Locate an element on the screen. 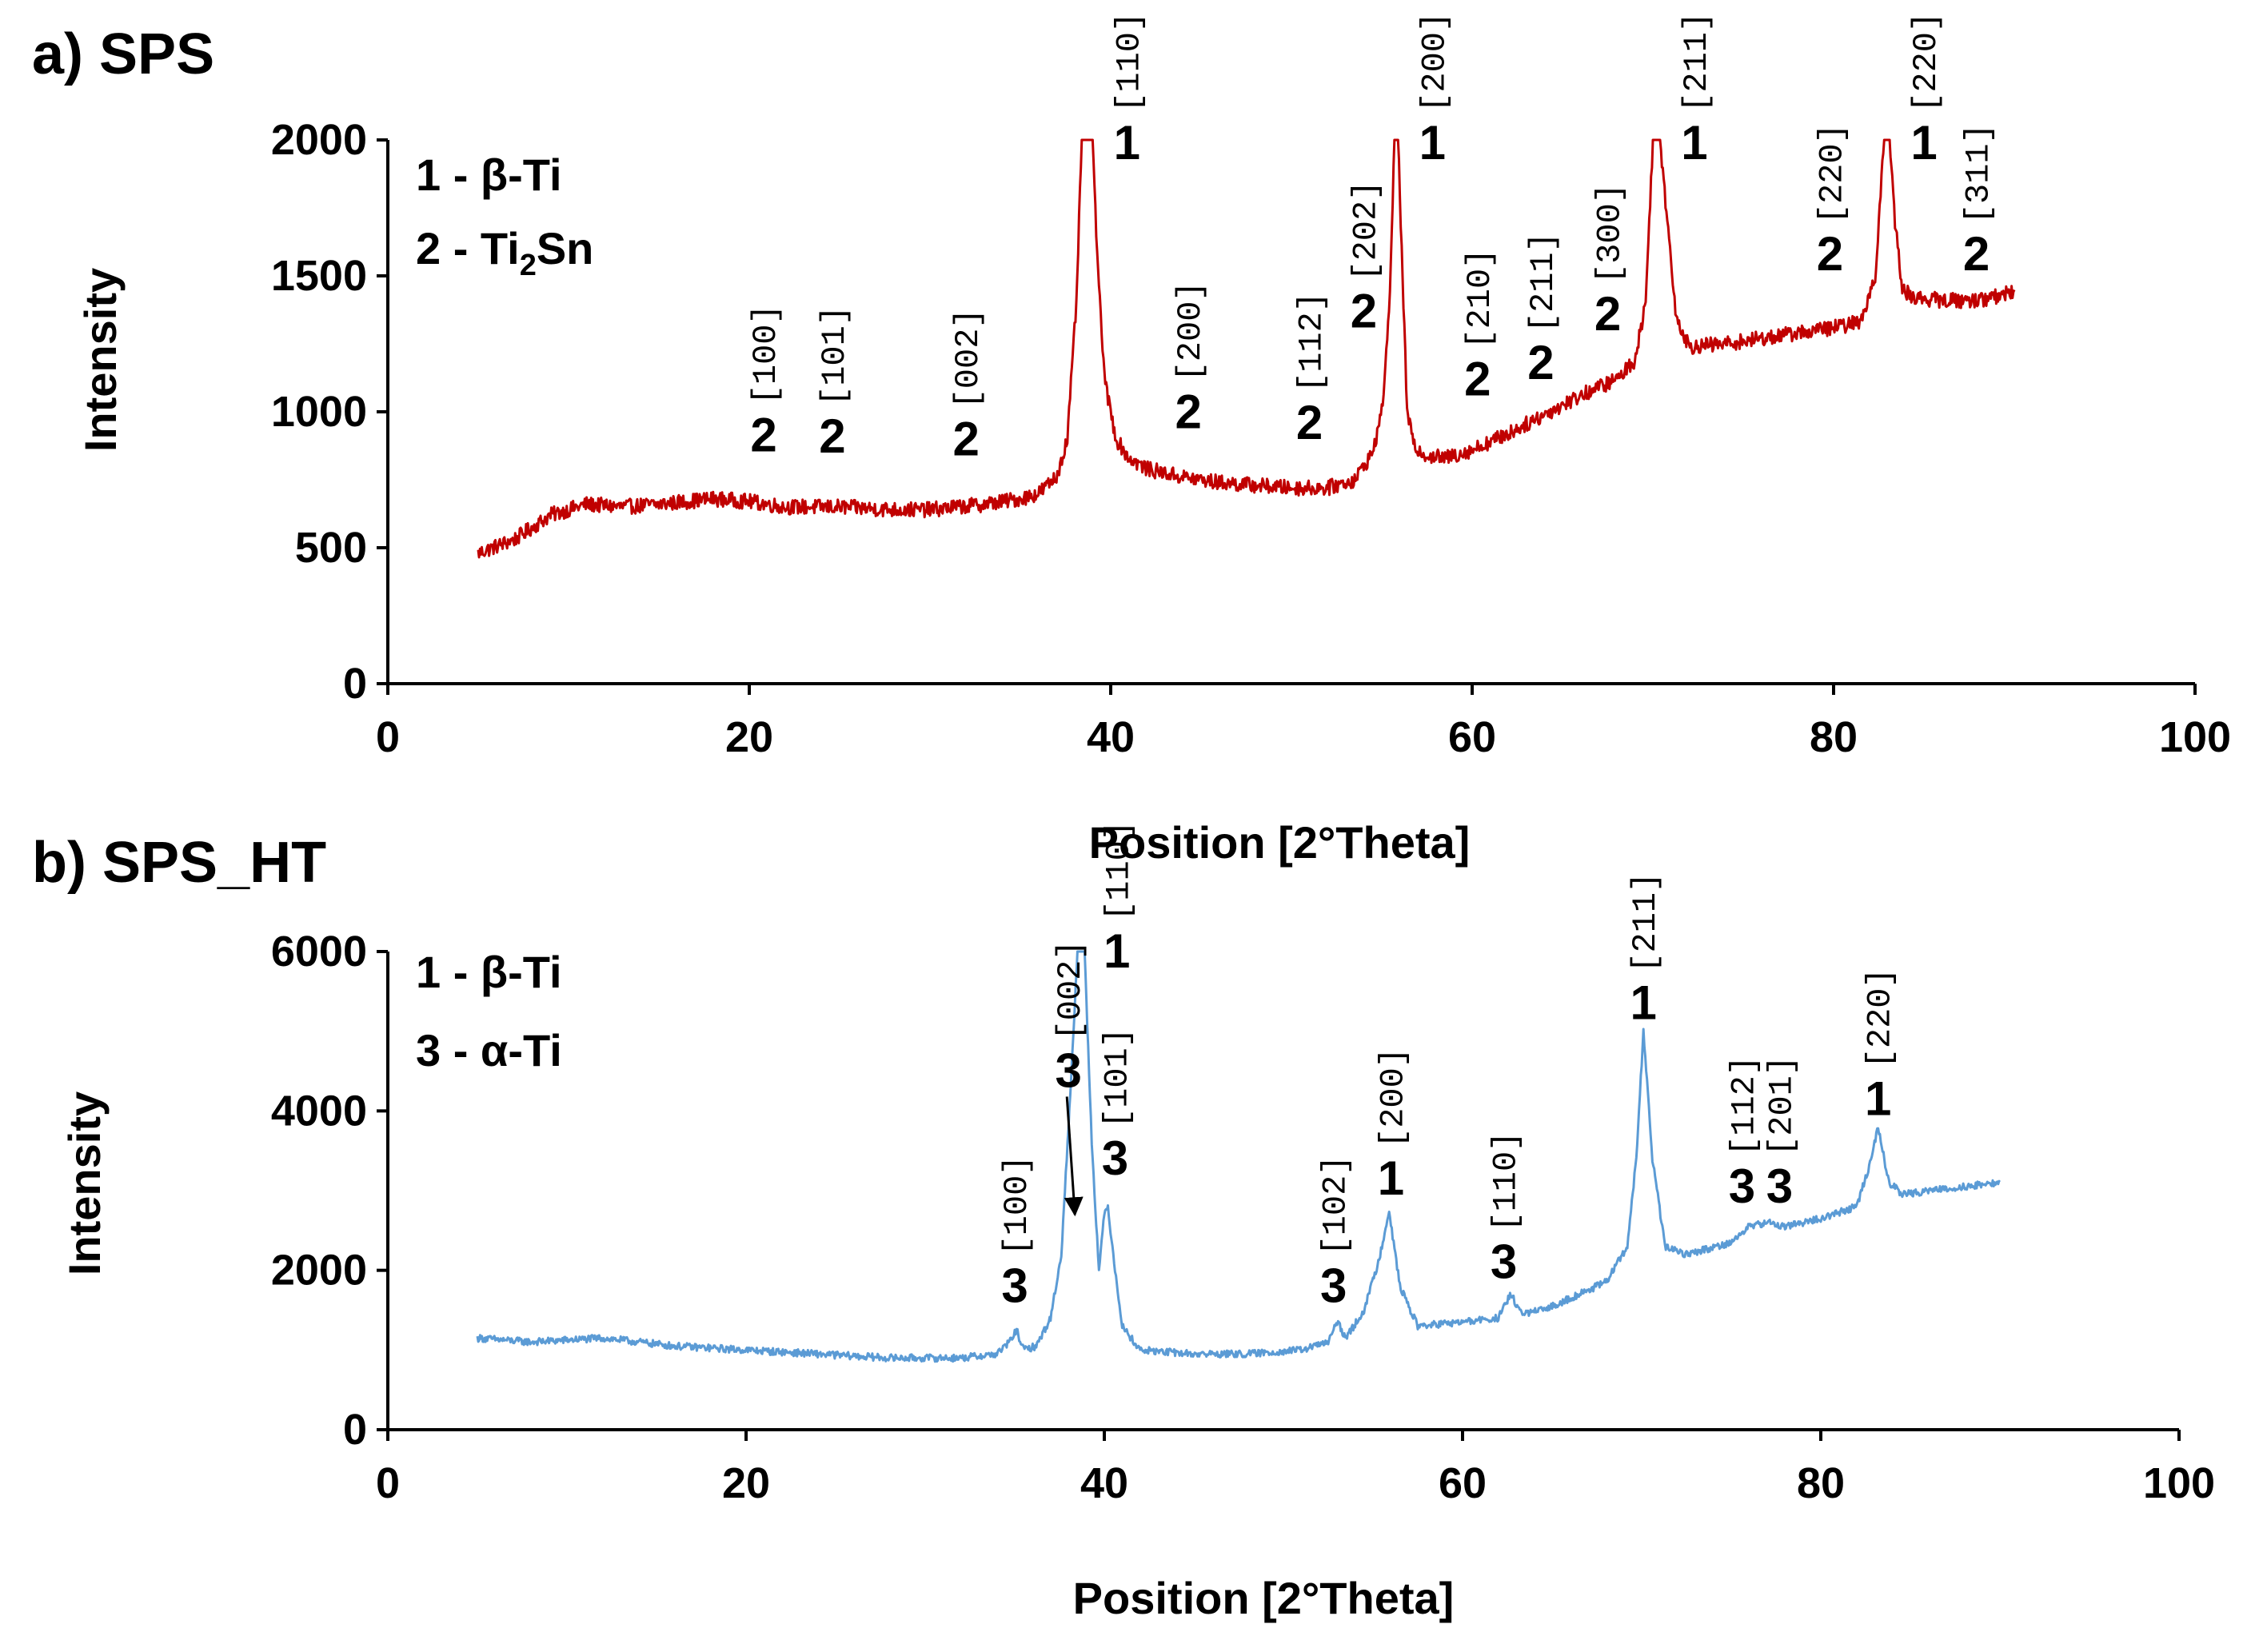 This screenshot has height=1652, width=2263. legend-entry-beta-ti: 1 - β-Ti is located at coordinates (489, 972).